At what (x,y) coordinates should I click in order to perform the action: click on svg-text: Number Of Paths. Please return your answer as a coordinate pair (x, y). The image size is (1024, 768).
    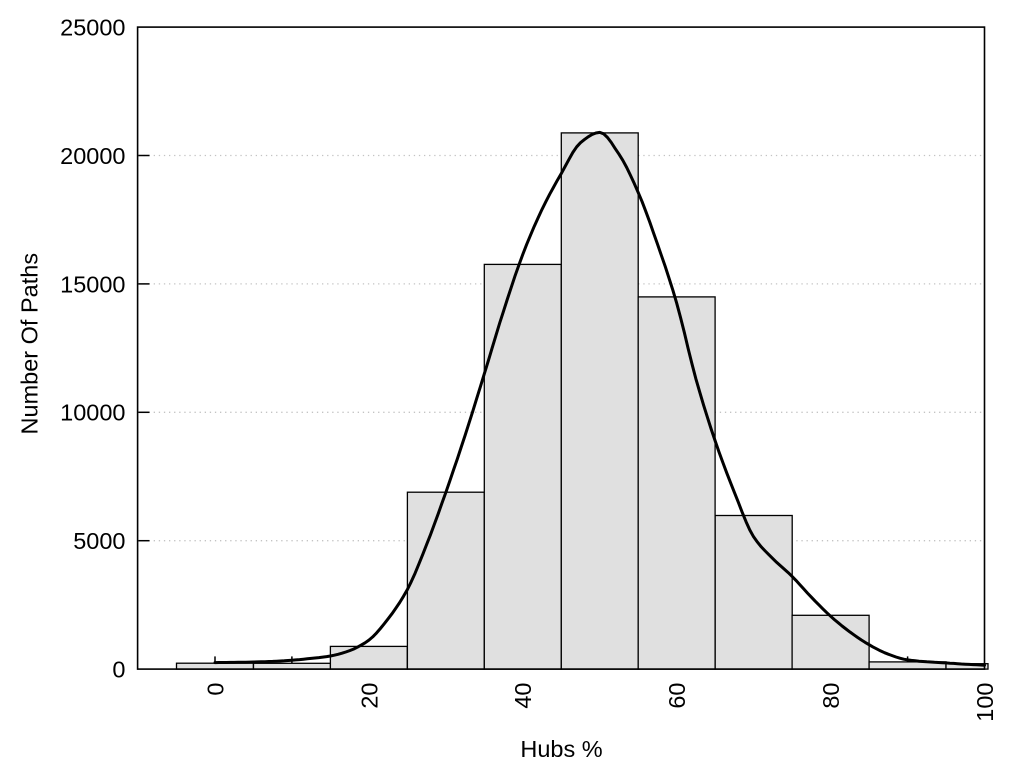
    Looking at the image, I should click on (29, 344).